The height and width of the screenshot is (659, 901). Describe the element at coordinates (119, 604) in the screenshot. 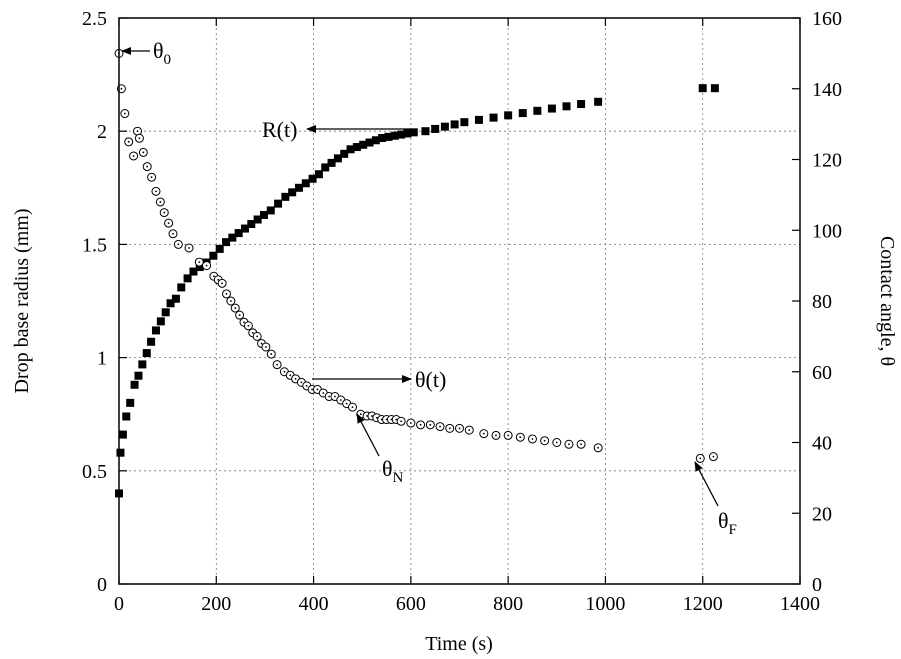

I see `x-tick-label: 0` at that location.